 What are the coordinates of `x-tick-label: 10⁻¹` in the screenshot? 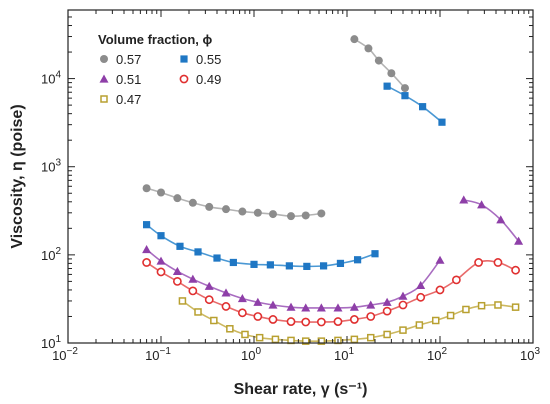 It's located at (158, 354).